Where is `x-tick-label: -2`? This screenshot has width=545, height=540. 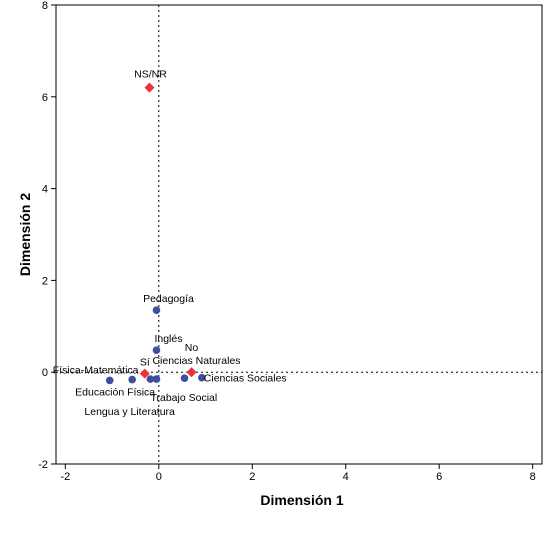
x-tick-label: -2 is located at coordinates (65, 477).